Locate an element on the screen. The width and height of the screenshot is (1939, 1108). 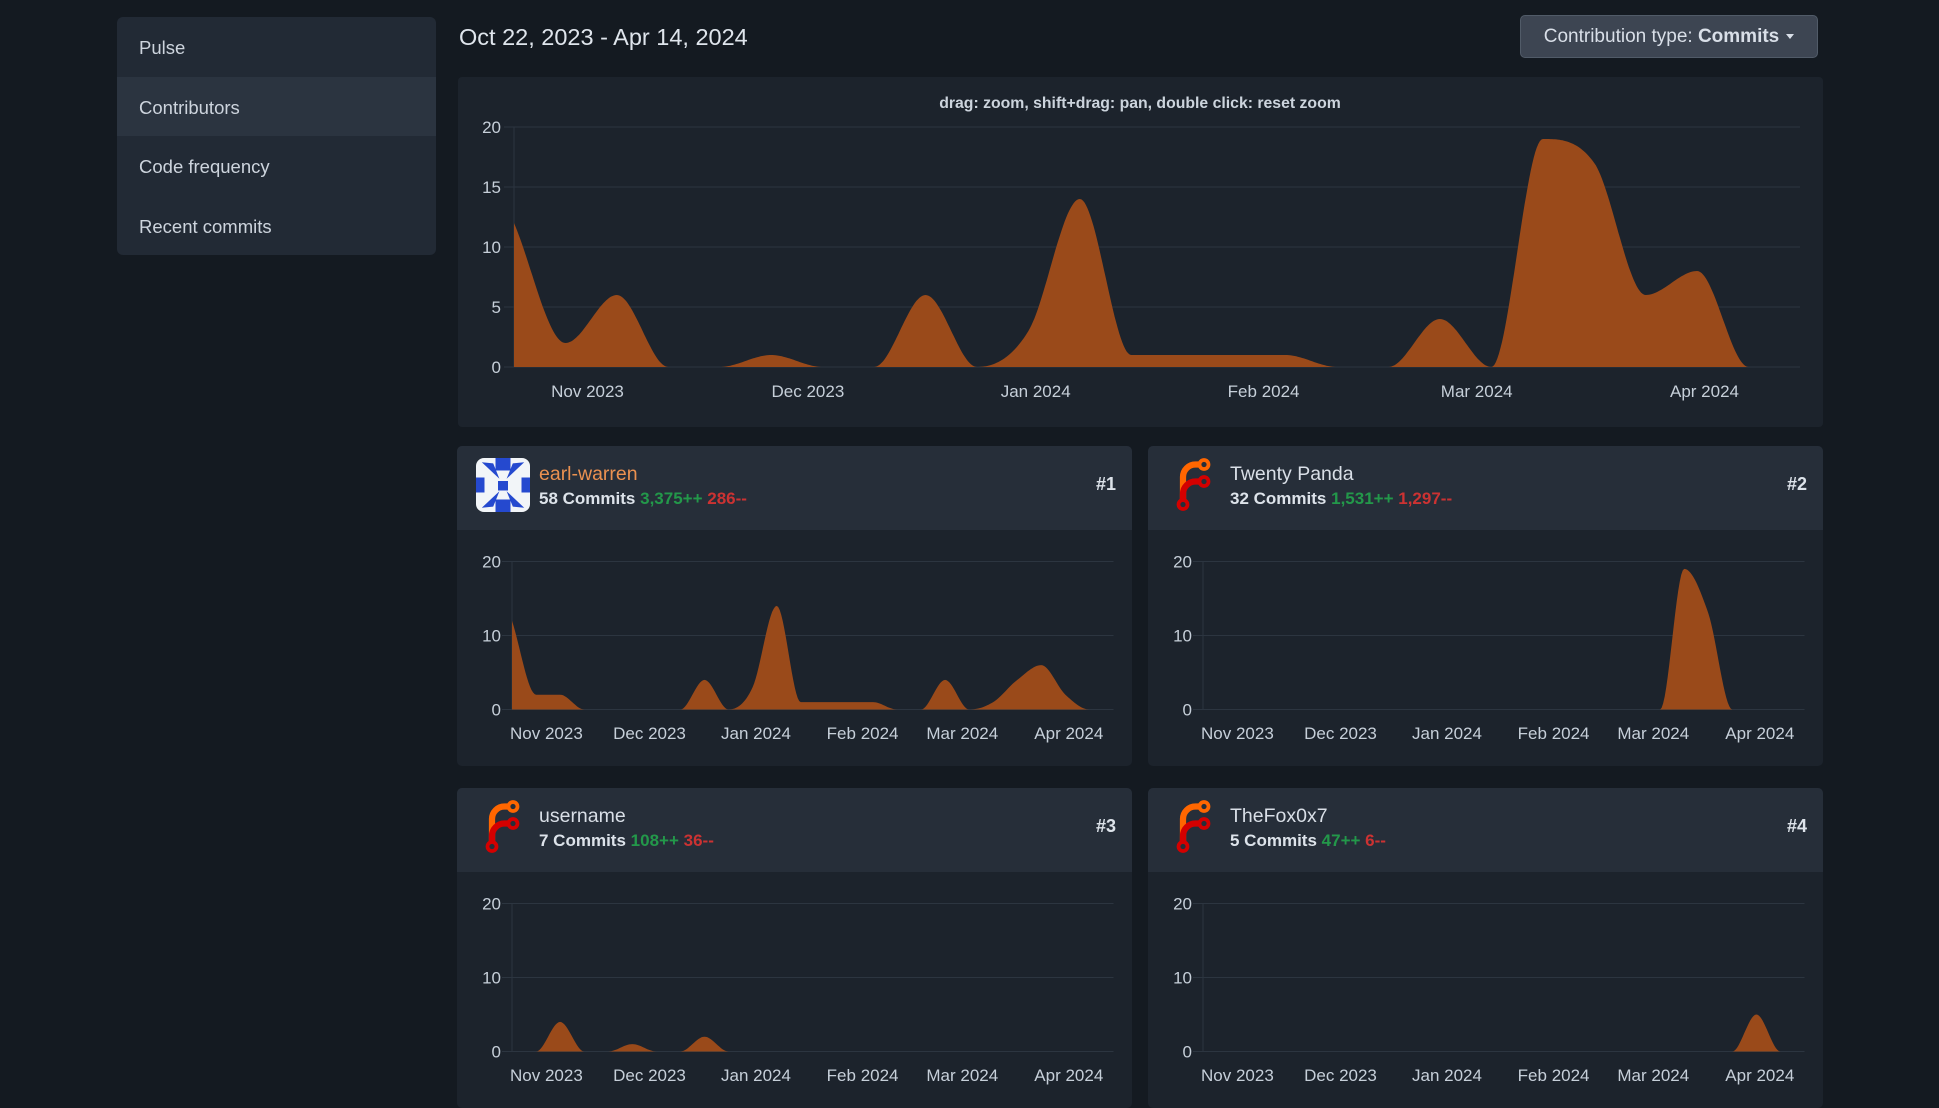
svg-text: 15 is located at coordinates (491, 187).